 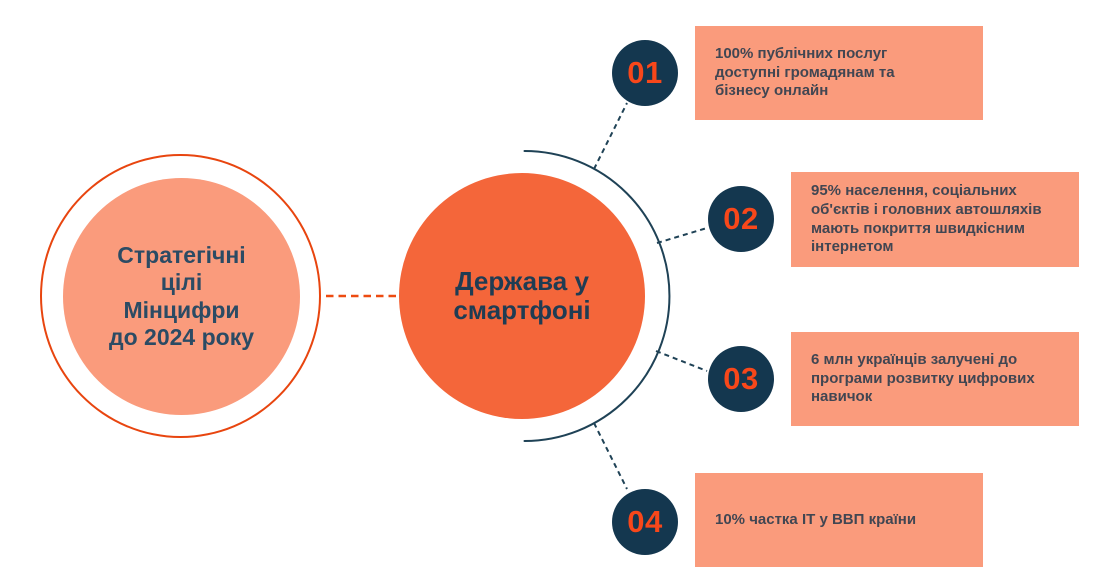 I want to click on strategic-goals-ring, so click(x=180, y=296).